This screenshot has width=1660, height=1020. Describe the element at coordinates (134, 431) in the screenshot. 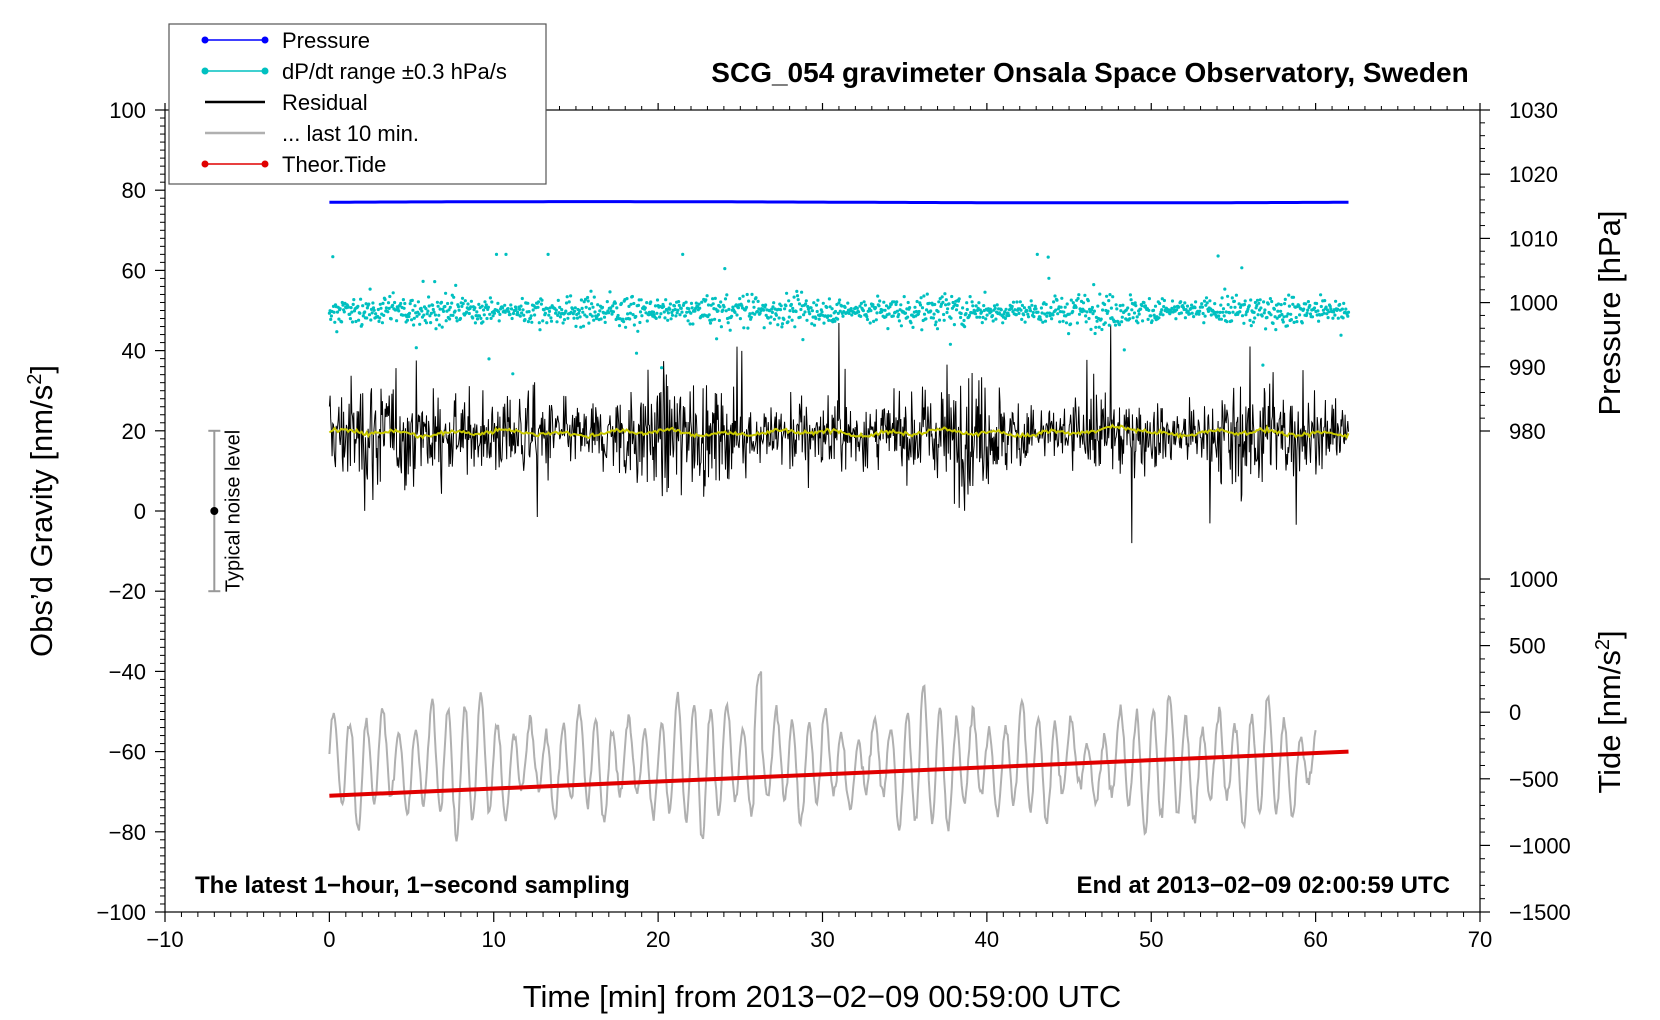

I see `y-tick-label-left: 20` at that location.